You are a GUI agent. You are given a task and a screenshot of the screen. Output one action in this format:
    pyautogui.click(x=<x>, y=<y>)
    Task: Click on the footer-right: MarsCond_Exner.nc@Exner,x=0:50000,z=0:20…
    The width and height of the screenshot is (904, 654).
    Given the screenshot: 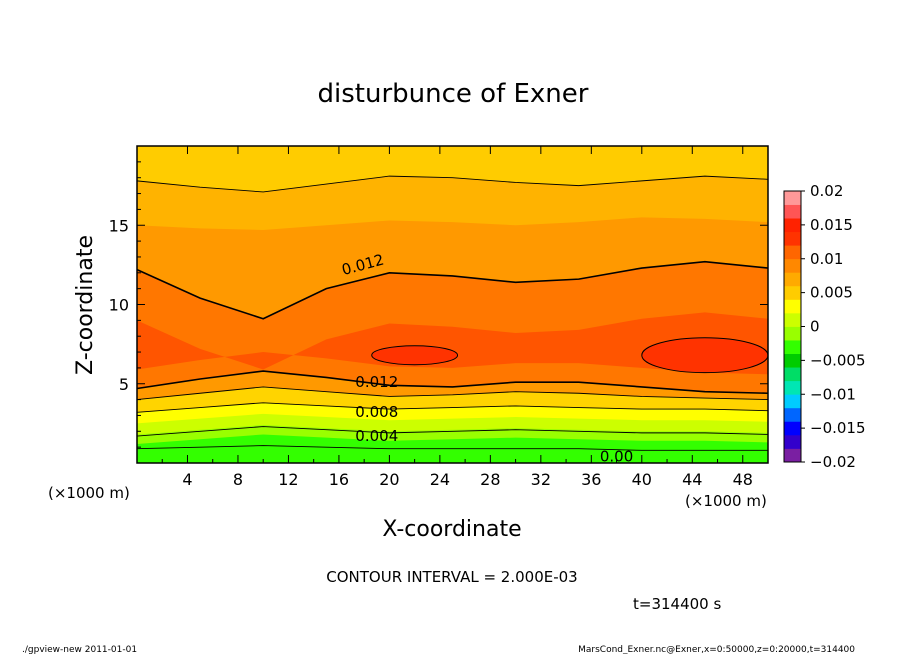 What is the action you would take?
    pyautogui.click(x=716, y=649)
    